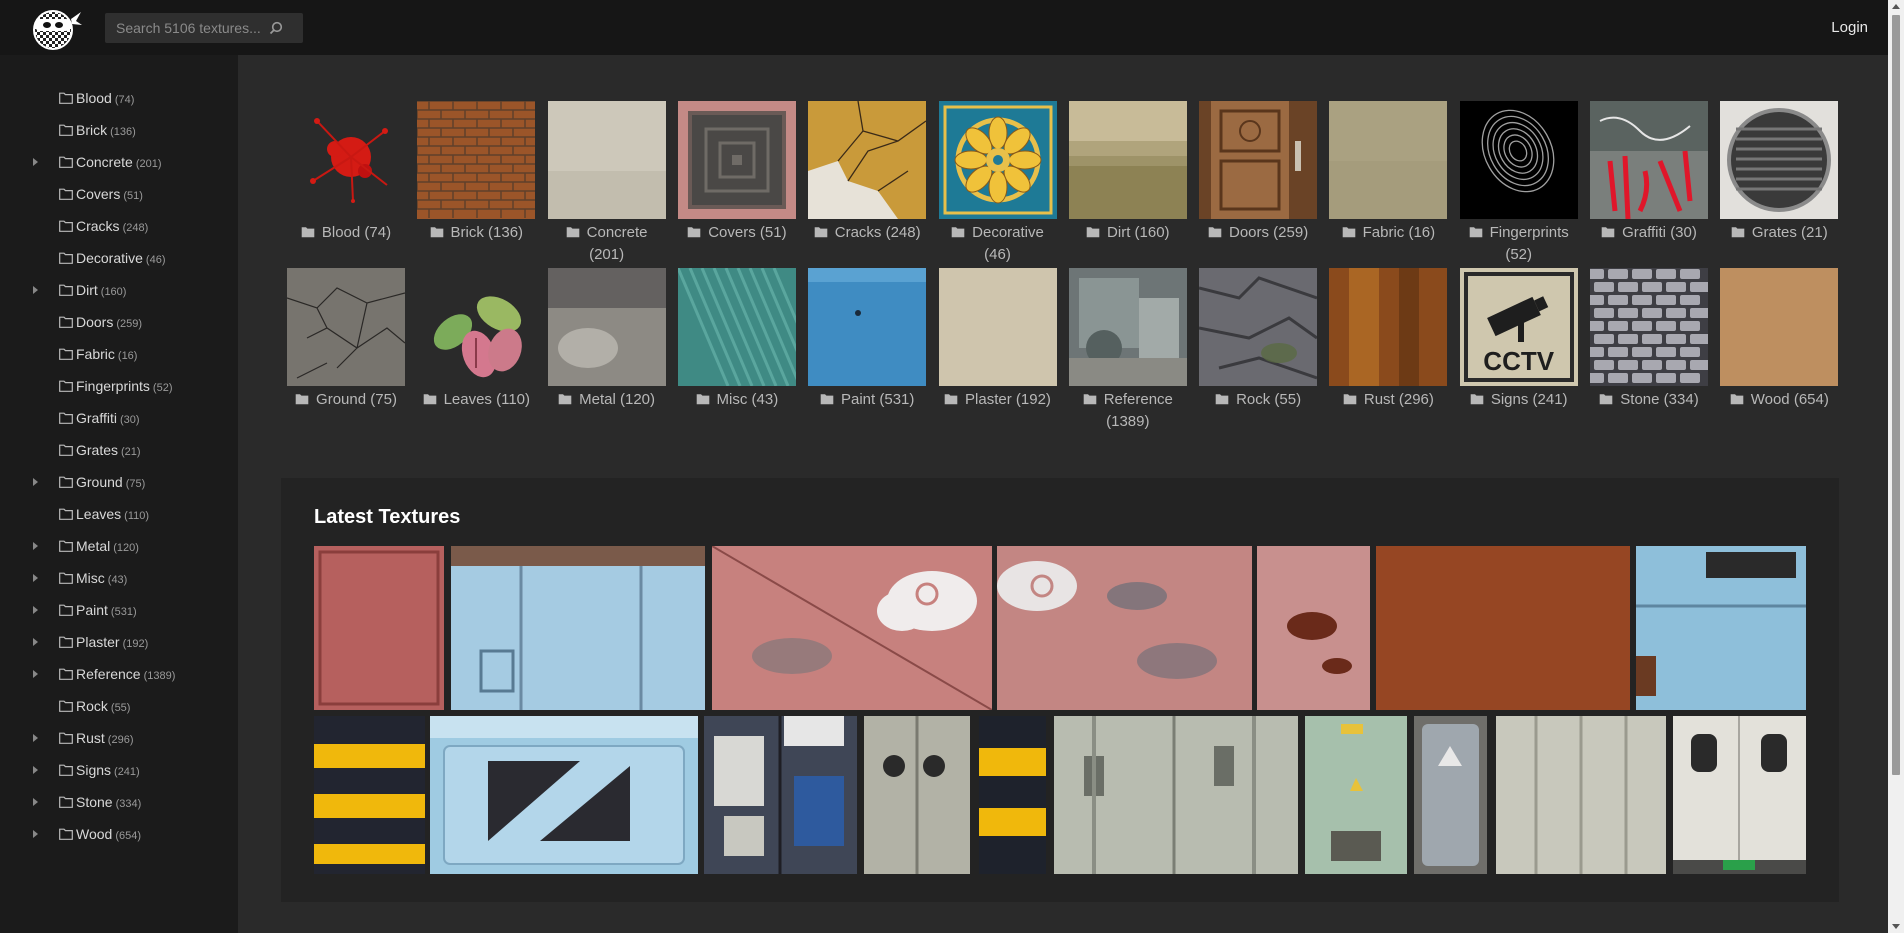 Image resolution: width=1904 pixels, height=933 pixels. What do you see at coordinates (159, 676) in the screenshot?
I see `sidebar-item-count: (1389)` at bounding box center [159, 676].